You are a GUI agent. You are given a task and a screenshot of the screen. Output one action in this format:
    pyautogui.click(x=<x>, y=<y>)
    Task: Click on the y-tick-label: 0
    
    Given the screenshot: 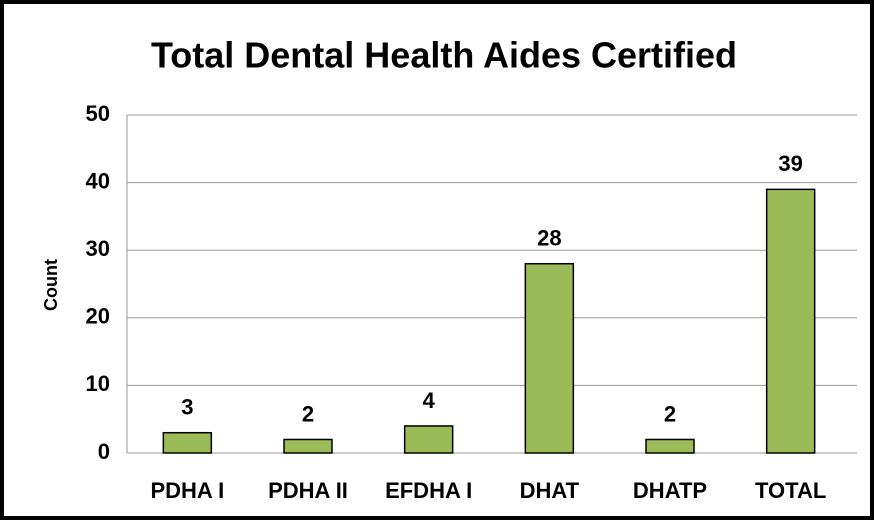 What is the action you would take?
    pyautogui.click(x=104, y=451)
    